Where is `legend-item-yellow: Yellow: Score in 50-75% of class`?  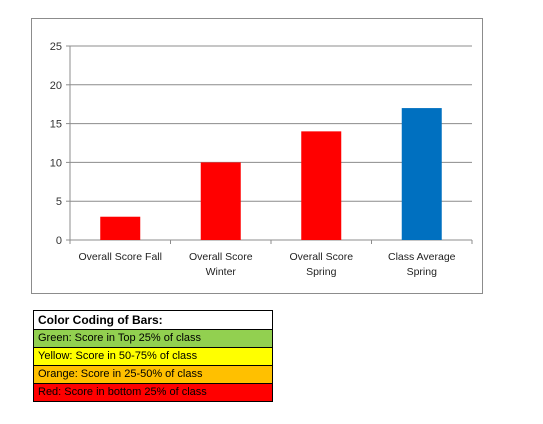 legend-item-yellow: Yellow: Score in 50-75% of class is located at coordinates (153, 356).